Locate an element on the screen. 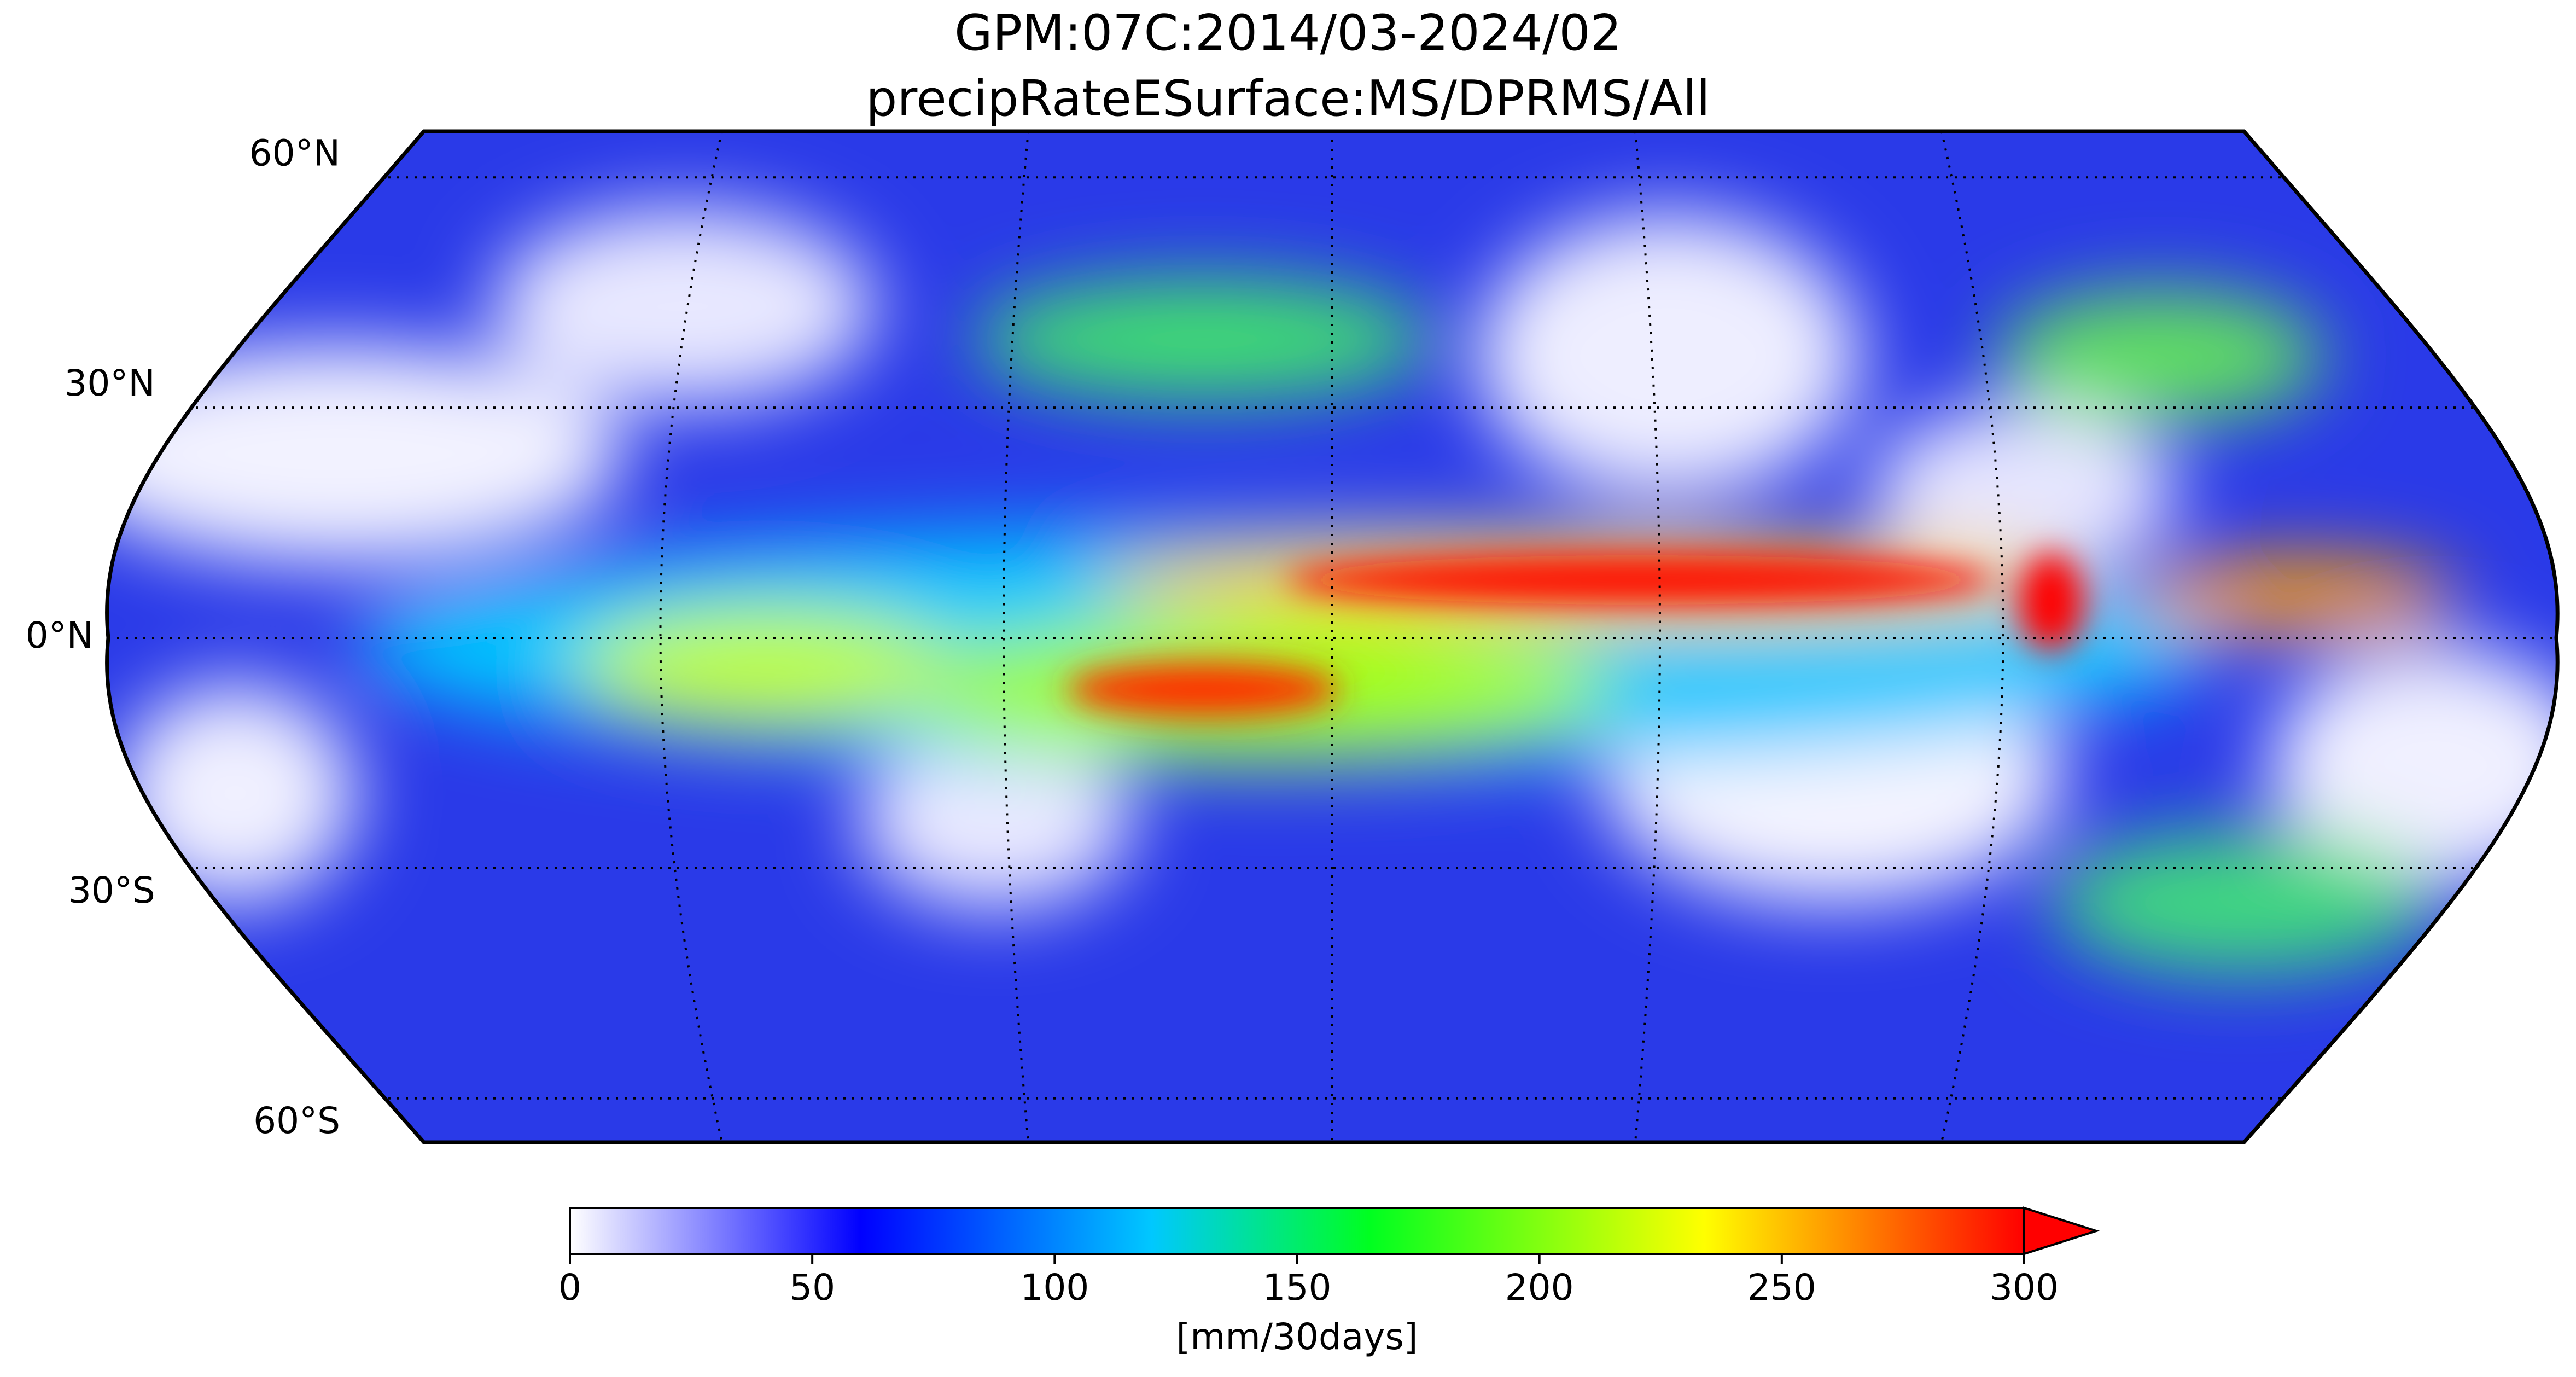 Image resolution: width=2576 pixels, height=1377 pixels. colorbar: 0 50 100 150 200 250 300 [mm/30days] is located at coordinates (1329, 1282).